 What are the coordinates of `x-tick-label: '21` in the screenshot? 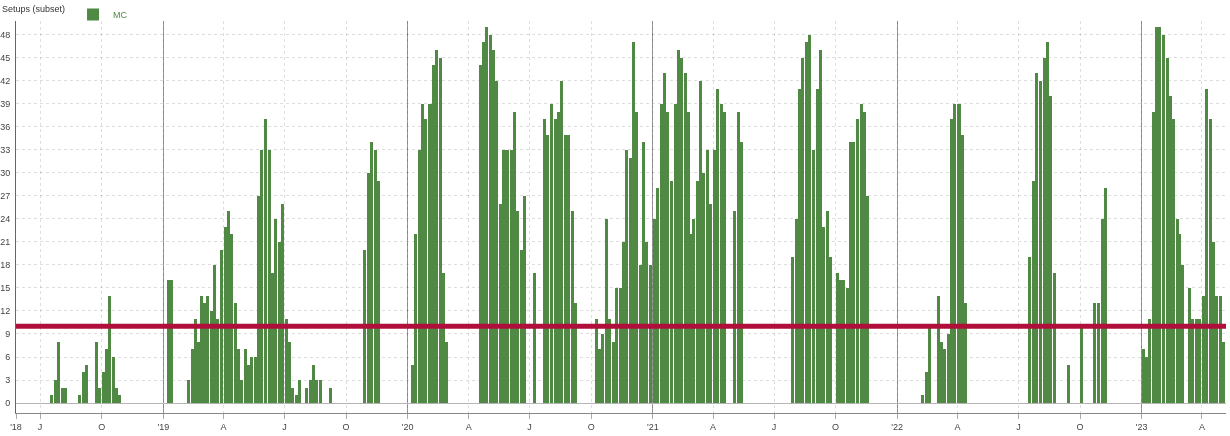 It's located at (652, 426).